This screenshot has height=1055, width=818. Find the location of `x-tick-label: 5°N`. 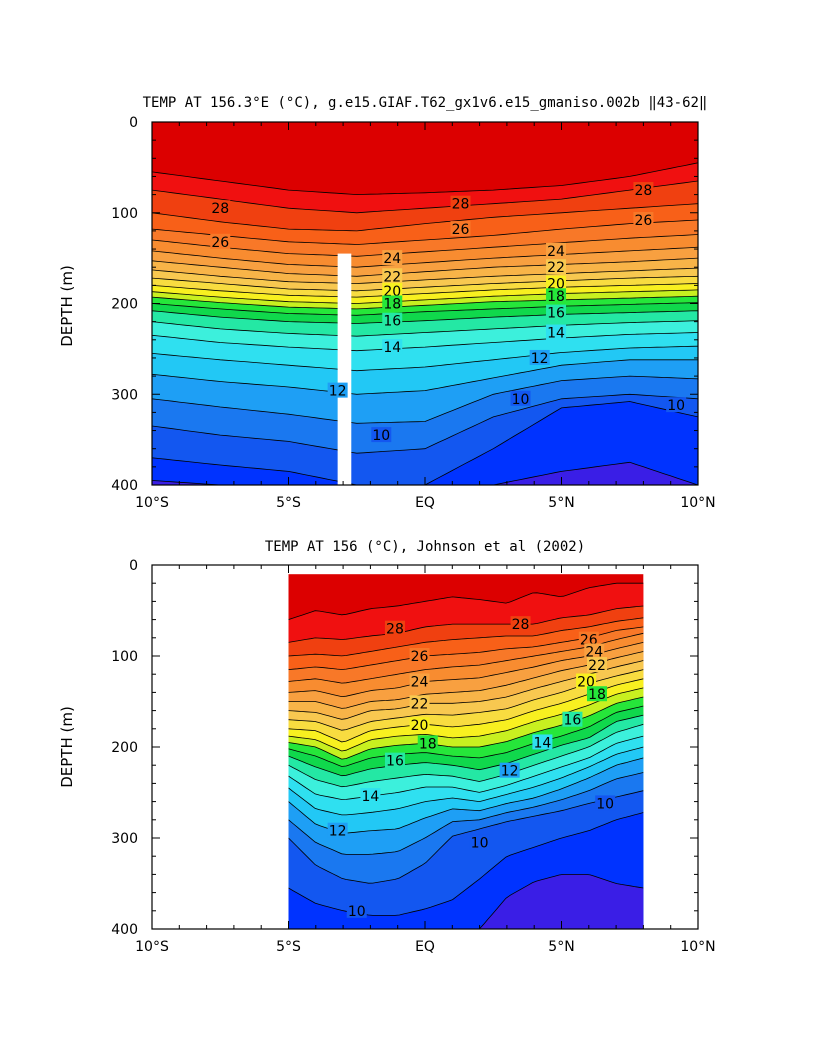

x-tick-label: 5°N is located at coordinates (561, 503).